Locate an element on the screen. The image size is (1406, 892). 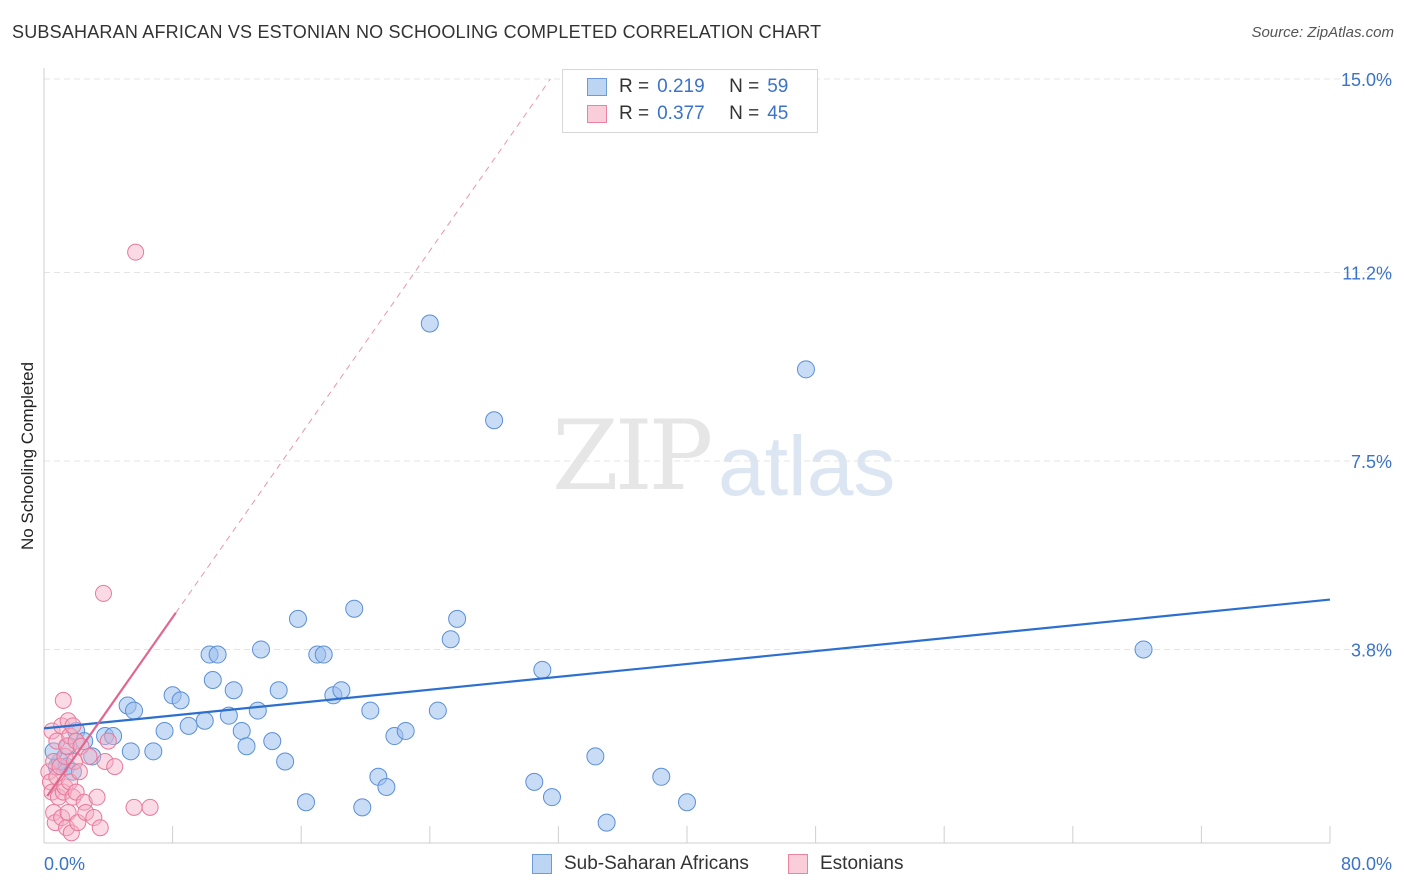
y-tick-label: 11.2% is located at coordinates (1367, 274).